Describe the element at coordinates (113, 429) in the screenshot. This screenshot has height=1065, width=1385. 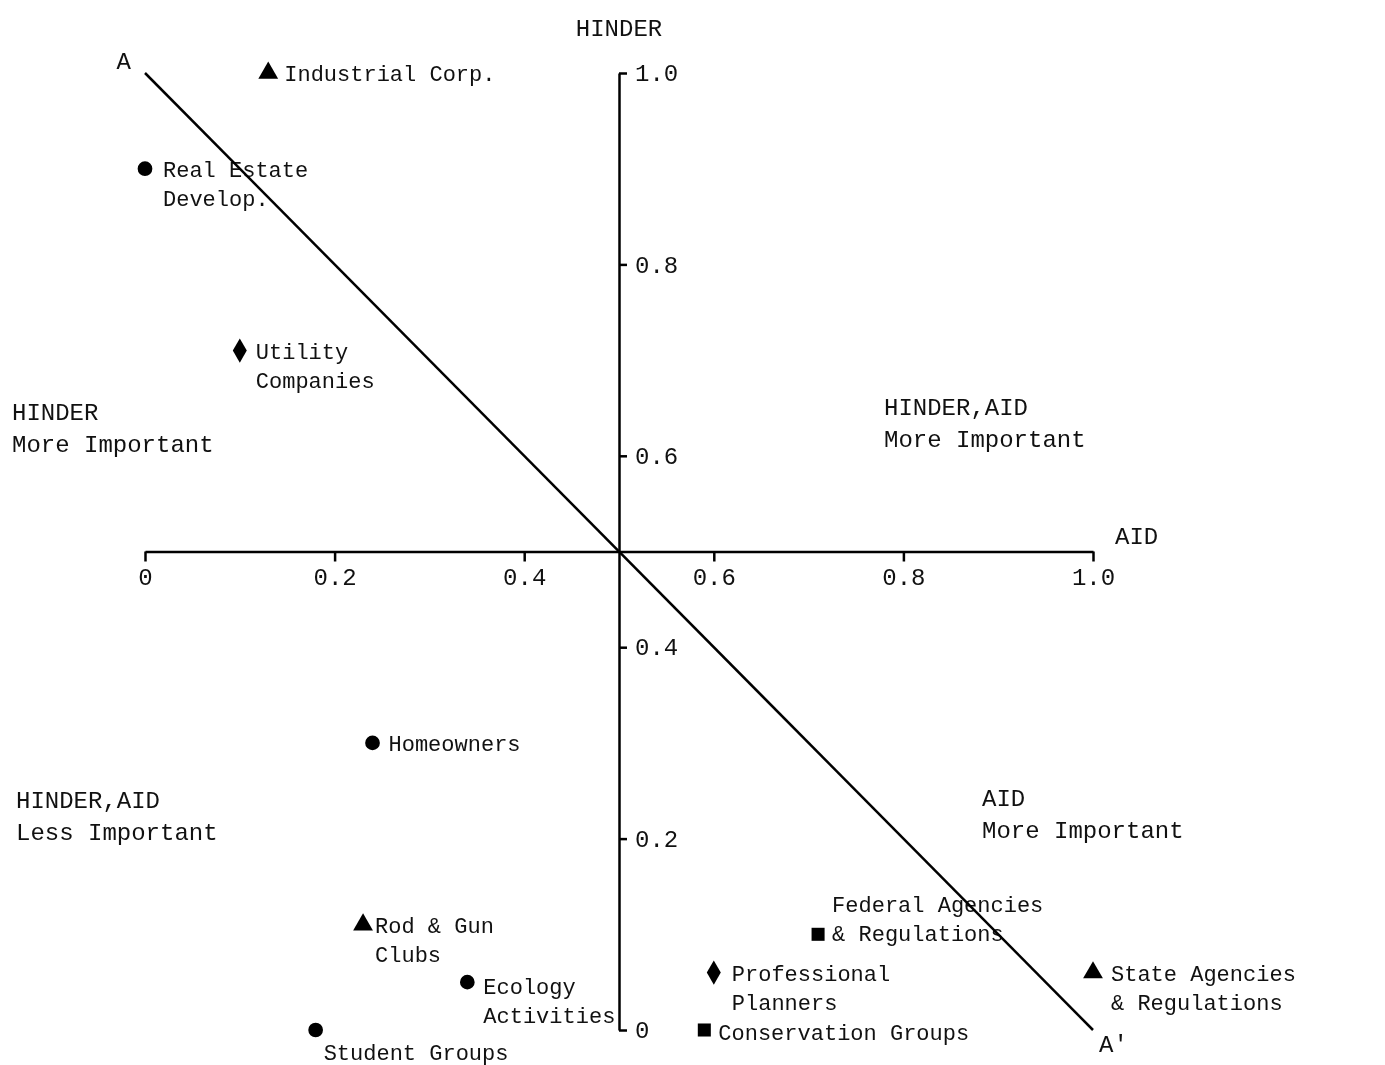
I see `annotation: HINDER More Important` at that location.